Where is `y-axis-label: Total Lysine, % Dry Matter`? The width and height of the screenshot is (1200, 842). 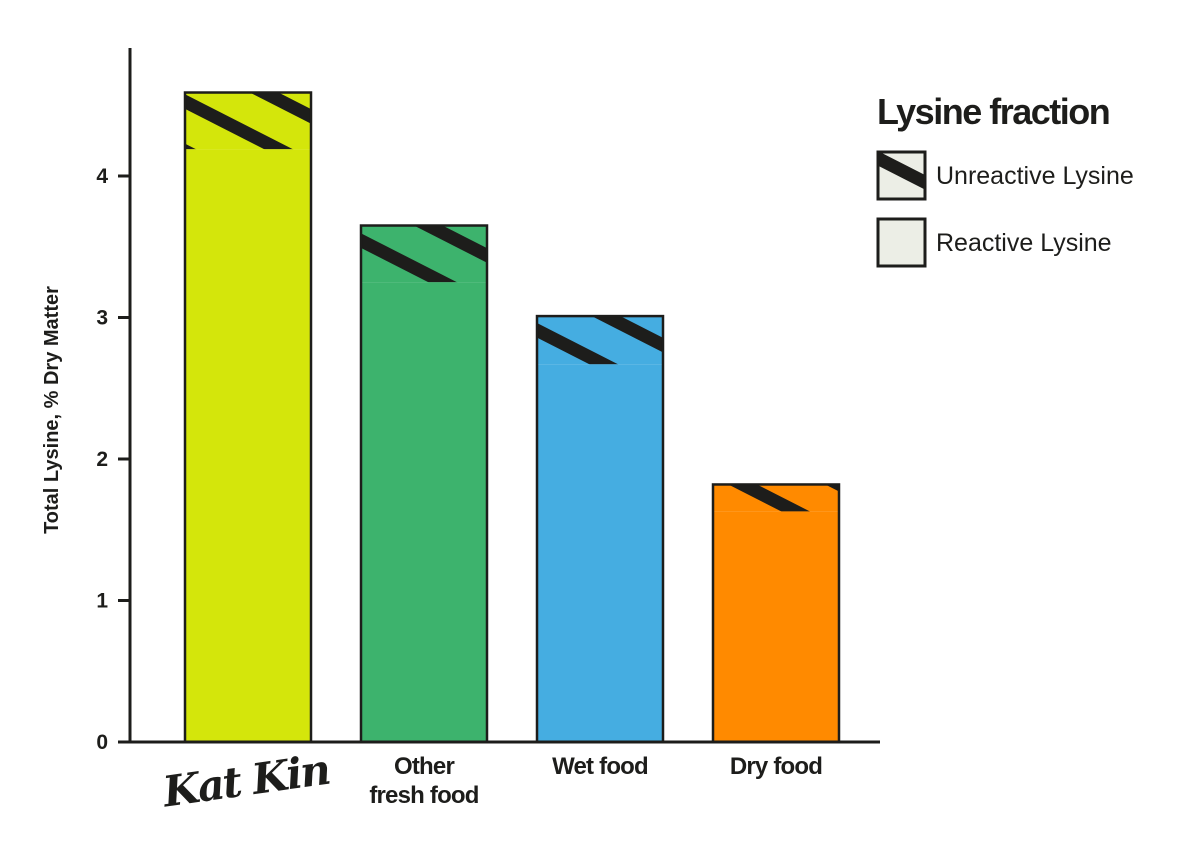
y-axis-label: Total Lysine, % Dry Matter is located at coordinates (52, 410).